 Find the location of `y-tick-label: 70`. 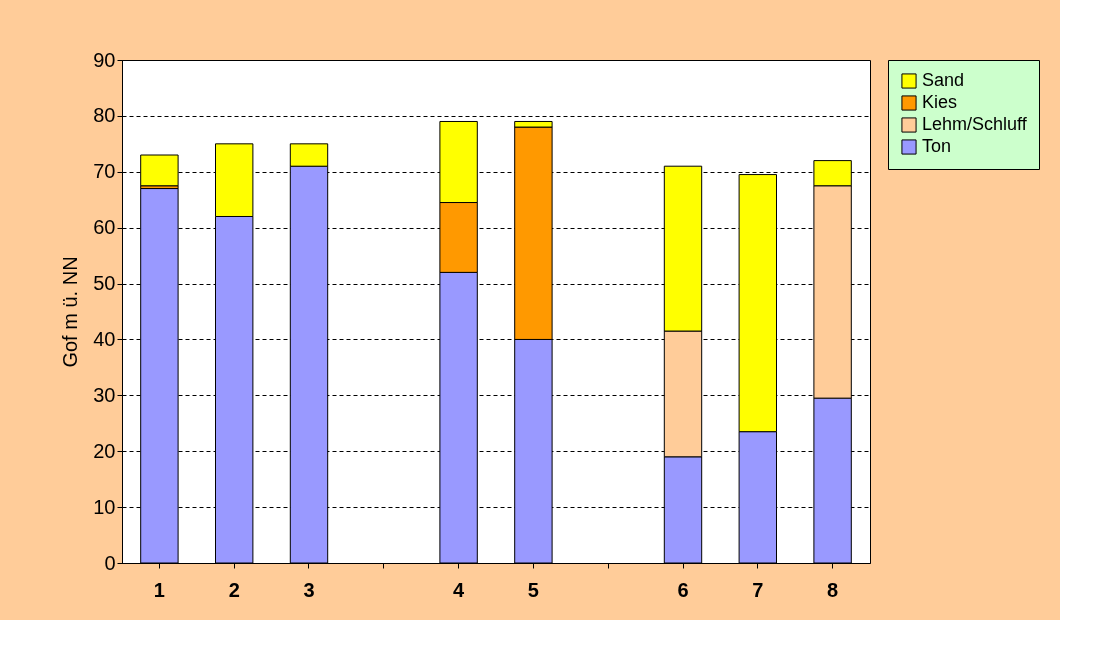

y-tick-label: 70 is located at coordinates (104, 171).